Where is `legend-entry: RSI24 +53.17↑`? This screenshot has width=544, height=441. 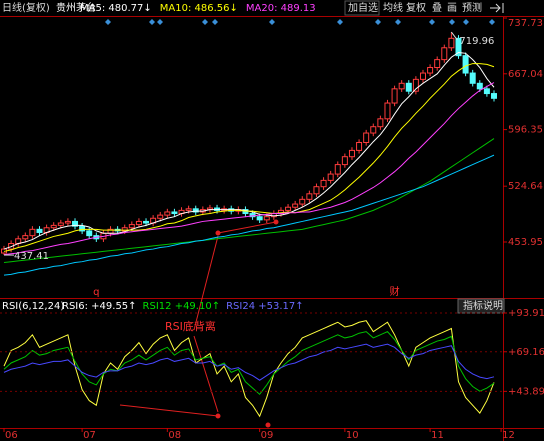 legend-entry: RSI24 +53.17↑ is located at coordinates (265, 306).